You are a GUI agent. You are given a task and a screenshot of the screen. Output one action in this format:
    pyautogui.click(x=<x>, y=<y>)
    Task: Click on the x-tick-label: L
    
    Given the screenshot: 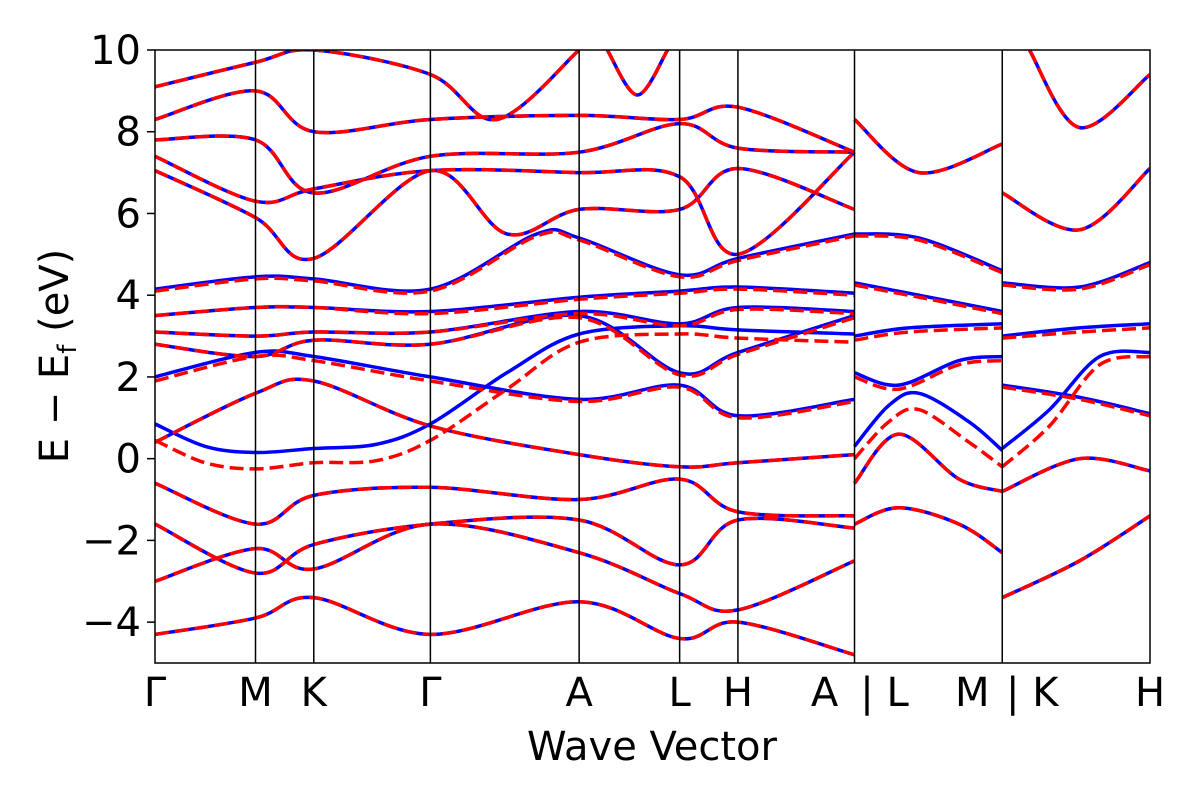 What is the action you would take?
    pyautogui.click(x=679, y=693)
    